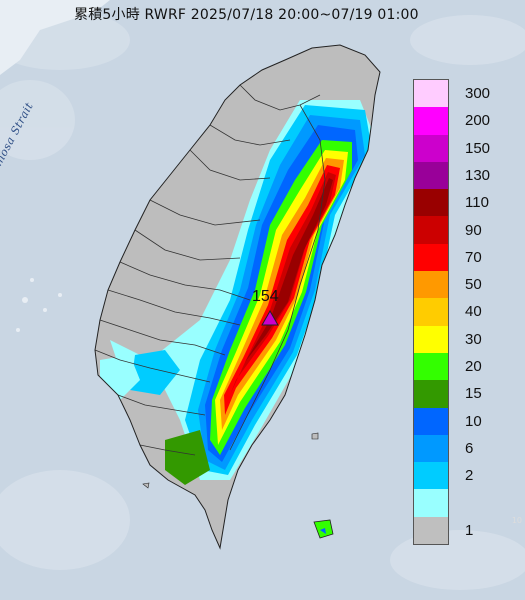 The image size is (525, 600). Describe the element at coordinates (473, 366) in the screenshot. I see `legend-label: 20` at that location.